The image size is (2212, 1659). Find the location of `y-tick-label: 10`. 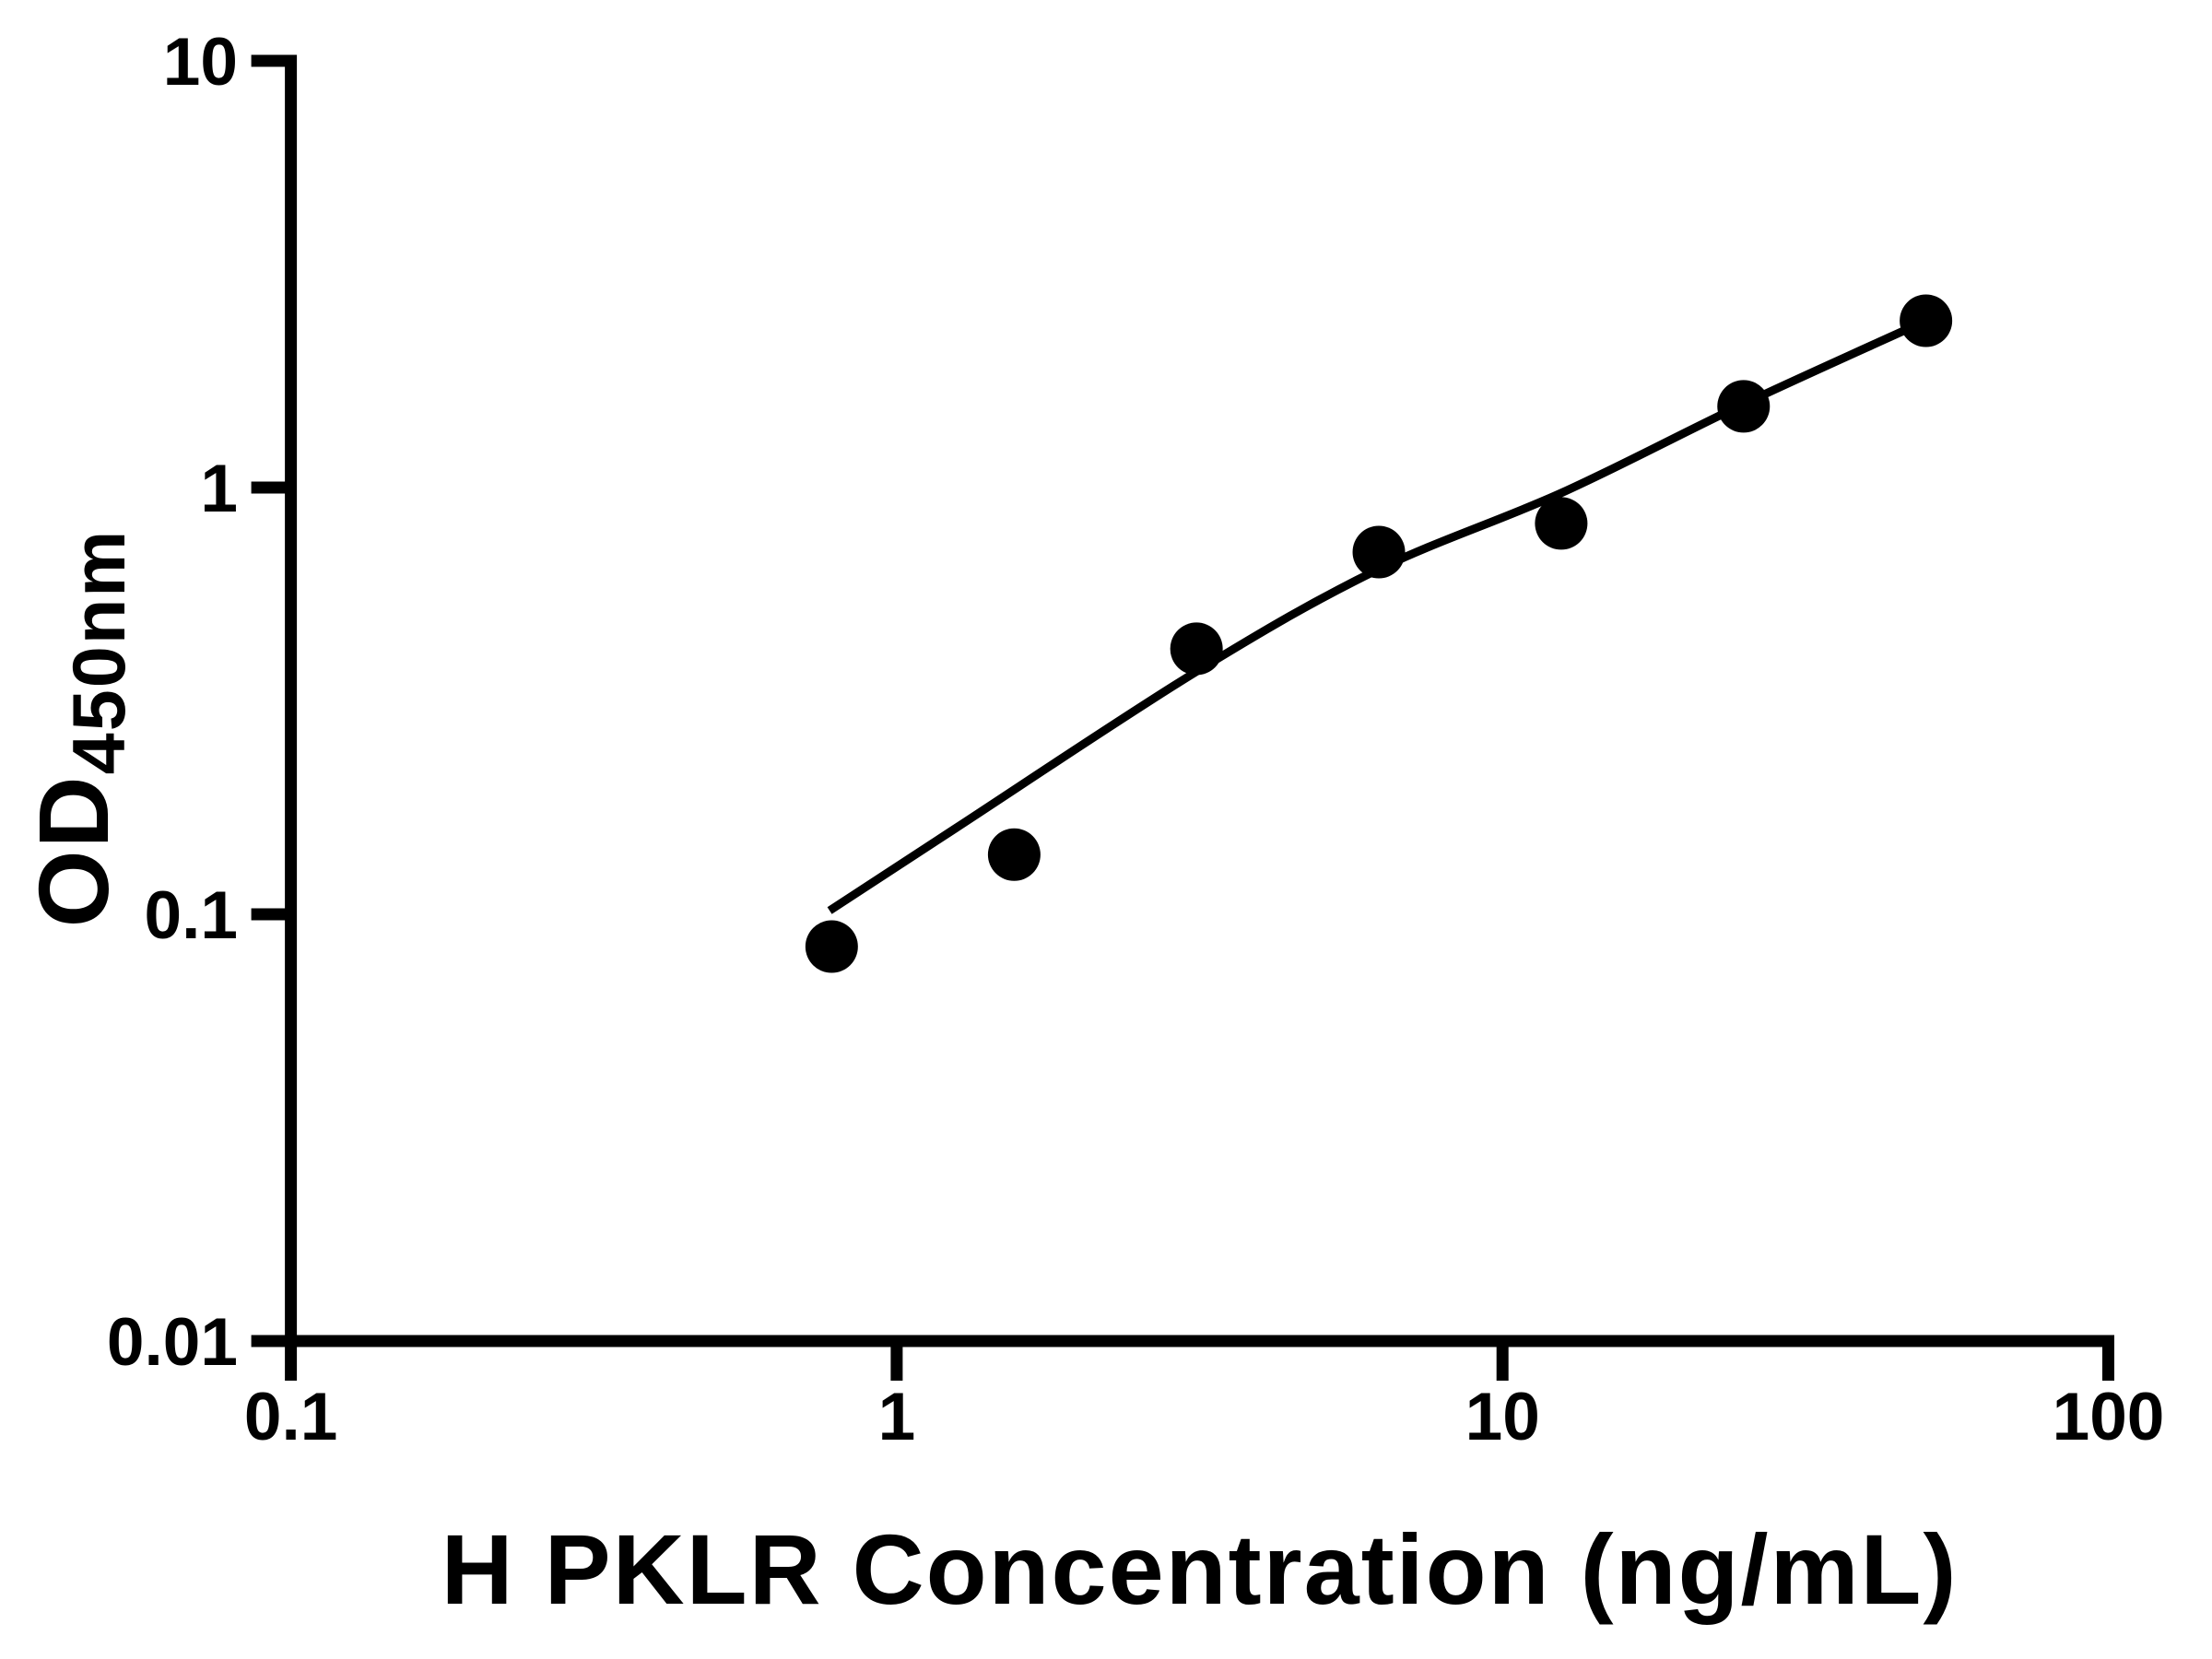

y-tick-label: 10 is located at coordinates (200, 62).